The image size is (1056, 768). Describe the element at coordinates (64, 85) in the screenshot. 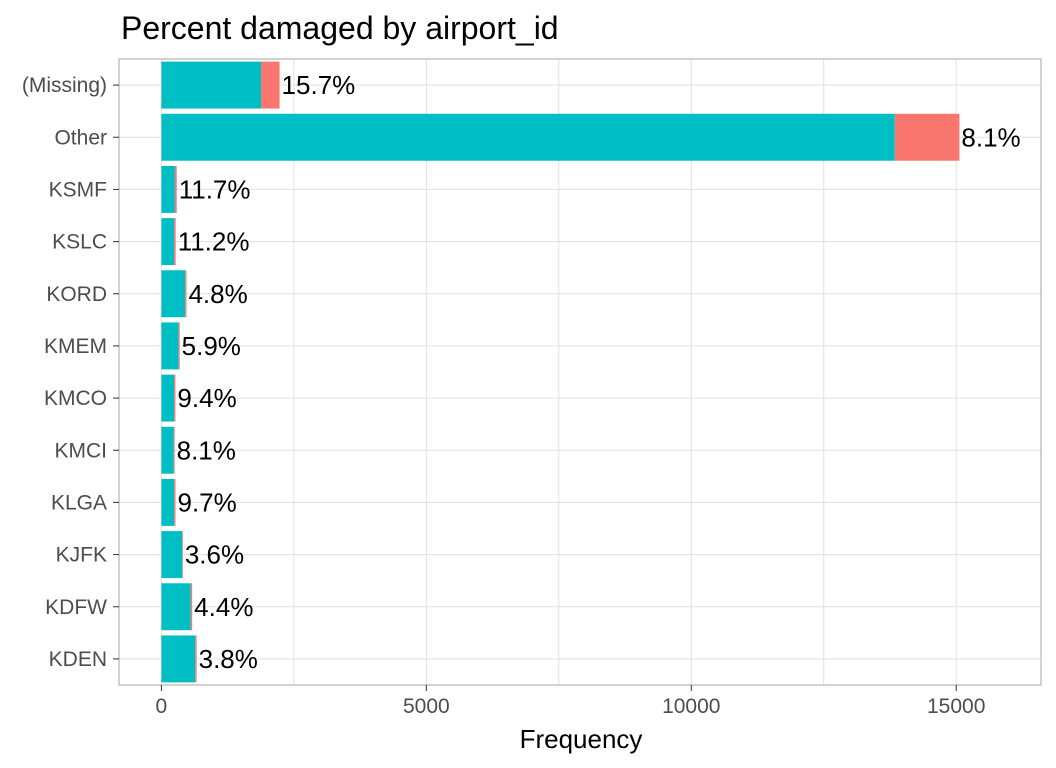

I see `y-tick-label: (Missing)` at that location.